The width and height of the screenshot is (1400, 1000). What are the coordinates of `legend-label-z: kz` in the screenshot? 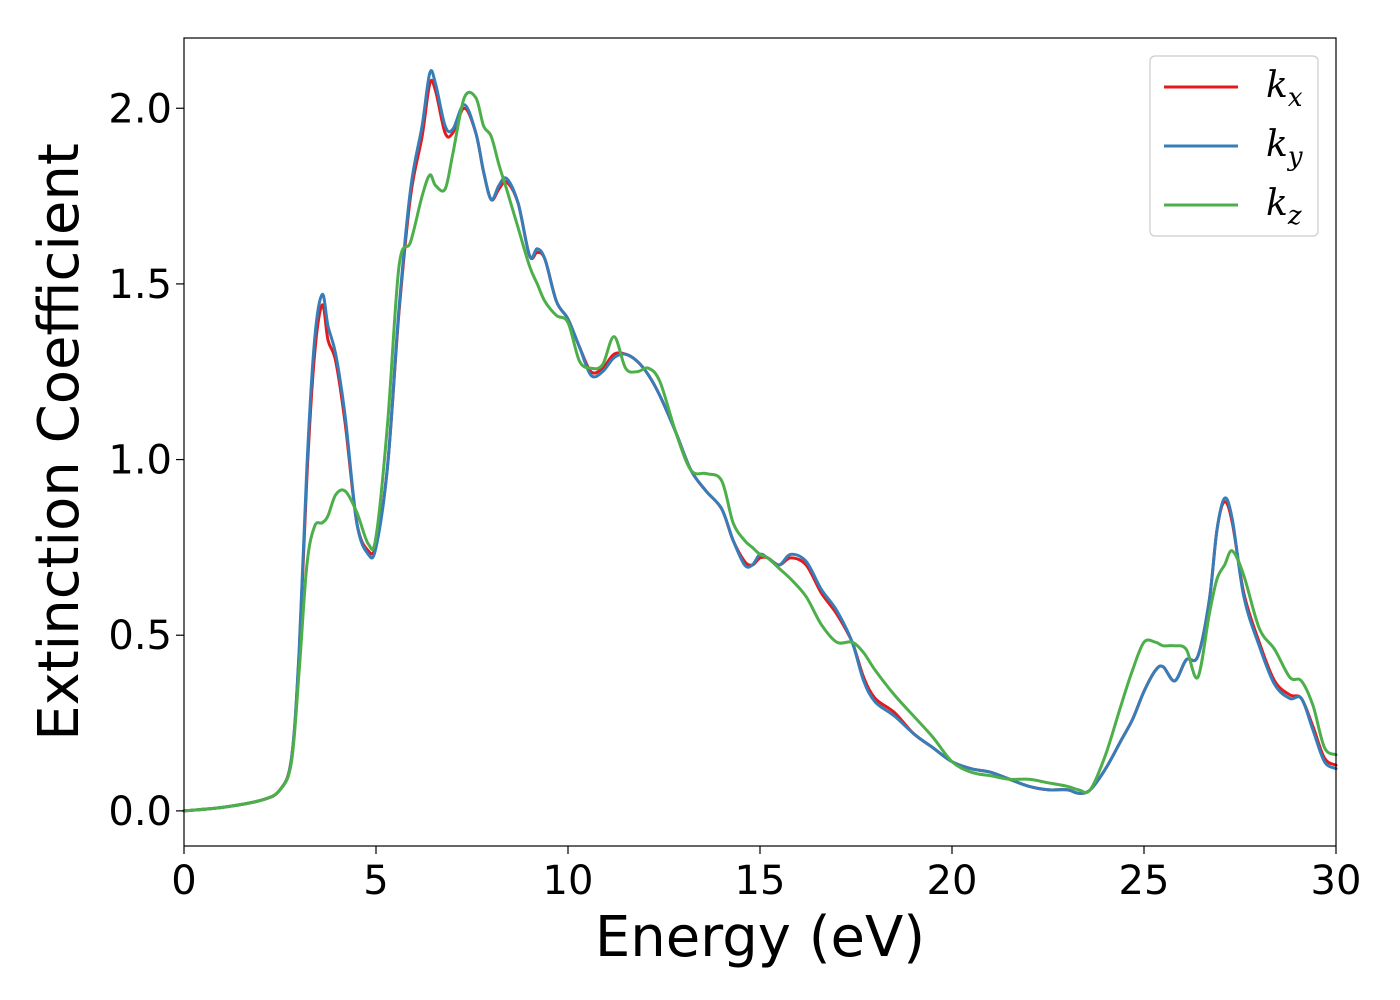 It's located at (1284, 207).